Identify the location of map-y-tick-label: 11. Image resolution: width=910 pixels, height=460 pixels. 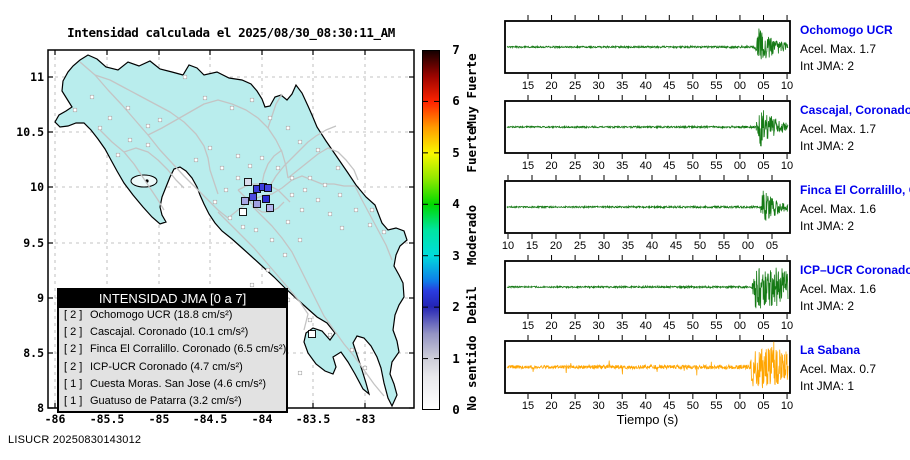
(37, 77).